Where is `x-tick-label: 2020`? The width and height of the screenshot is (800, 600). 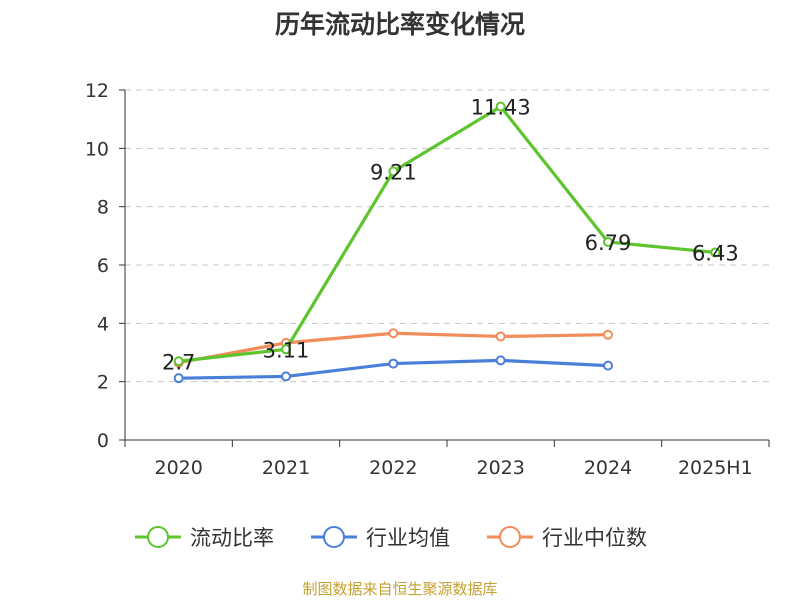
x-tick-label: 2020 is located at coordinates (178, 468).